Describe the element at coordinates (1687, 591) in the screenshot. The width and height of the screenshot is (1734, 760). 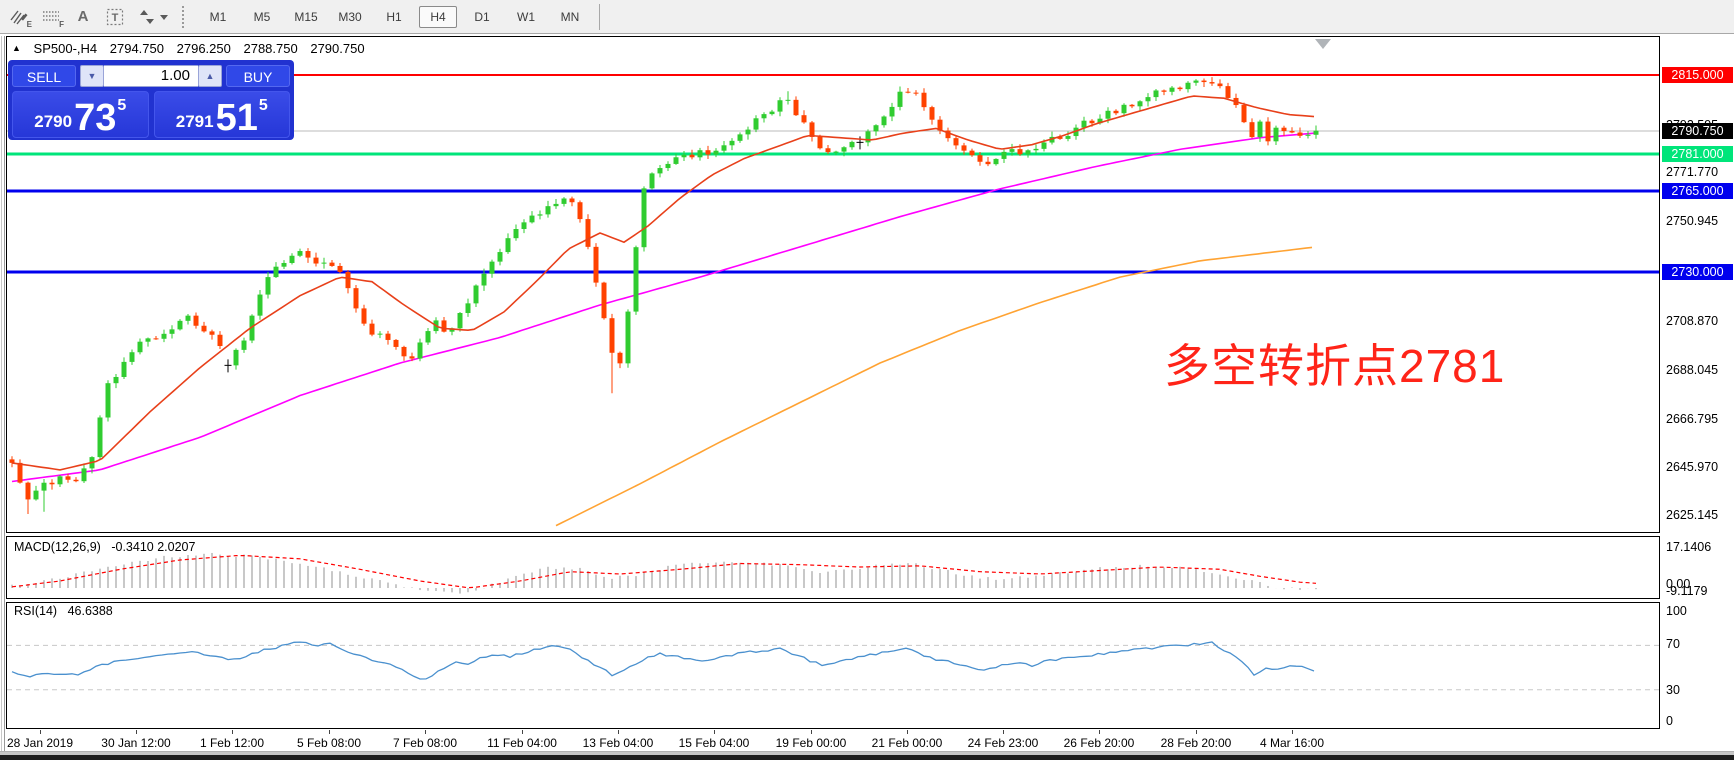
I see `macd-axis-tick: -9.1179` at that location.